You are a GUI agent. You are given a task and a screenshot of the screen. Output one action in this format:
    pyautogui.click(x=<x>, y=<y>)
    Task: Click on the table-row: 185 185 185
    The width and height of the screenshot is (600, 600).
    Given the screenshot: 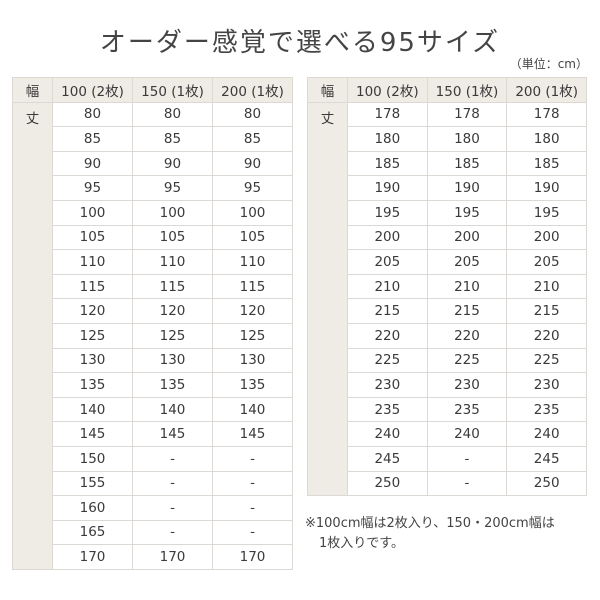 What is the action you would take?
    pyautogui.click(x=447, y=163)
    